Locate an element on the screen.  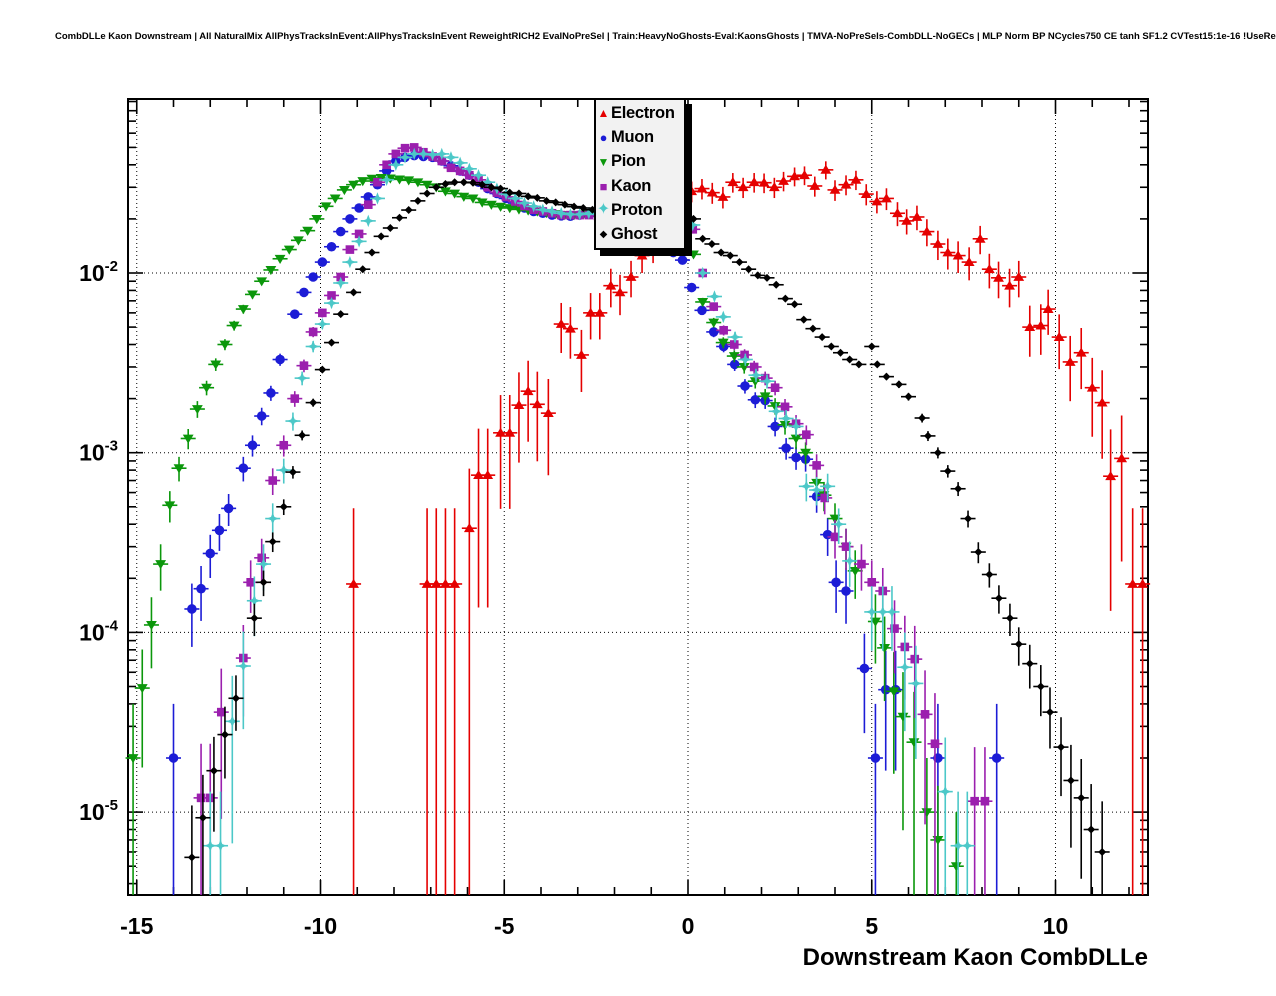
x-tick-label: -5 is located at coordinates (504, 926).